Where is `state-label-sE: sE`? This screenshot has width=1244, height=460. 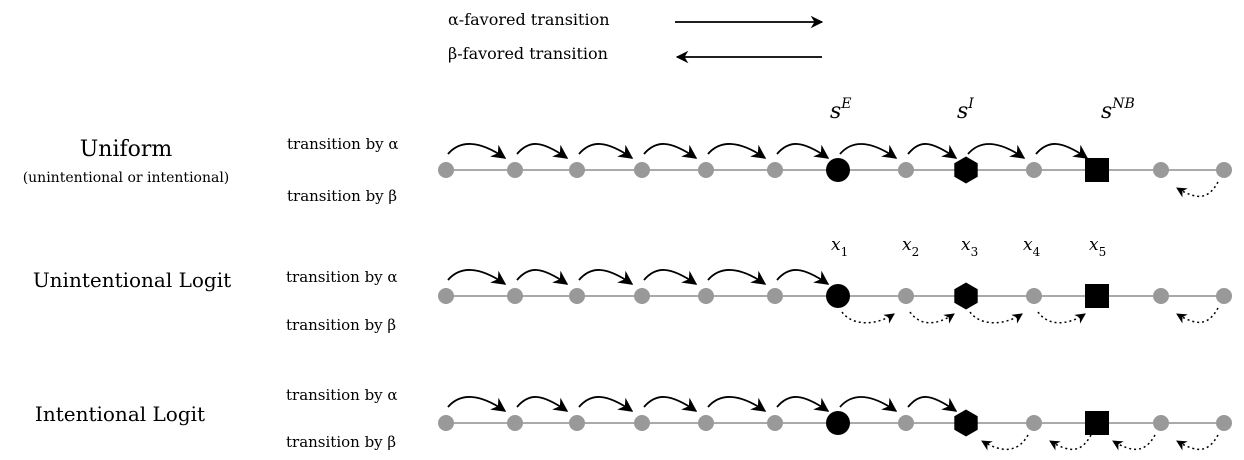 state-label-sE: sE is located at coordinates (841, 110).